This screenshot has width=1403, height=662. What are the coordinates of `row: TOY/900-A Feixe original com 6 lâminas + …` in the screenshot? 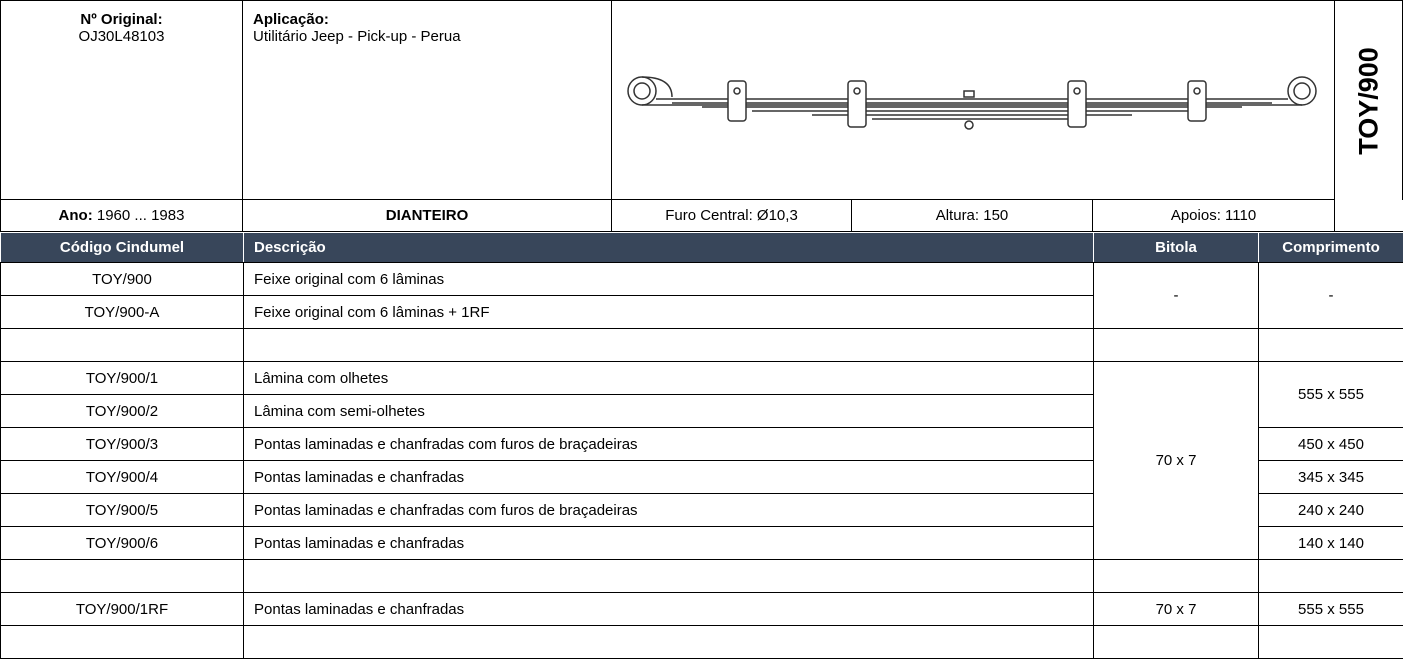 It's located at (701, 312).